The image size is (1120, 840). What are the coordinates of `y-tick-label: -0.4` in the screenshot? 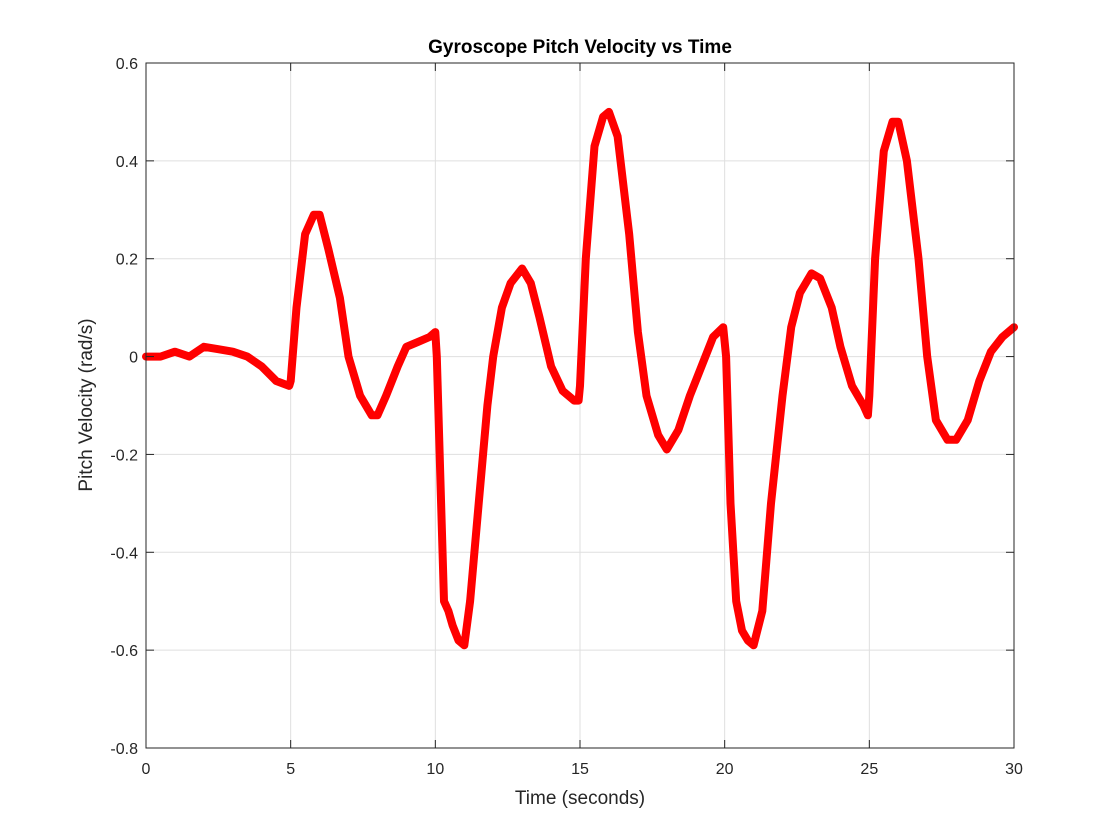 It's located at (124, 553).